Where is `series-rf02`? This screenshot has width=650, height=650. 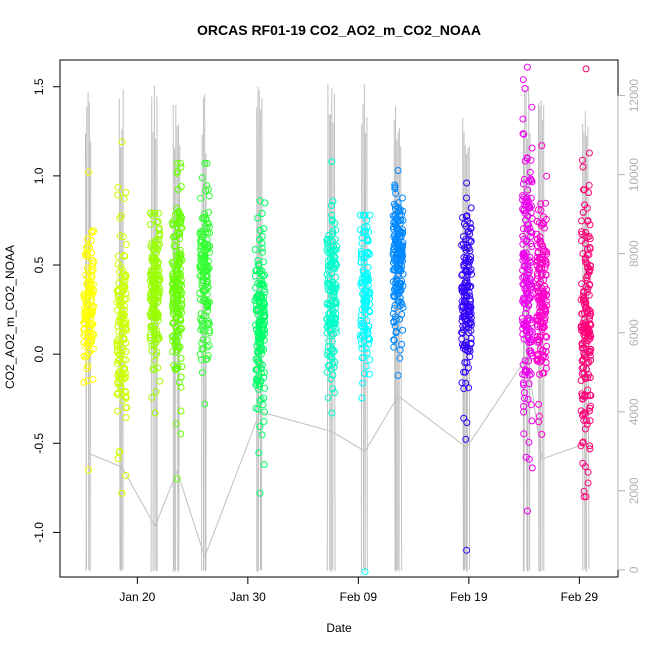
series-rf02 is located at coordinates (122, 317).